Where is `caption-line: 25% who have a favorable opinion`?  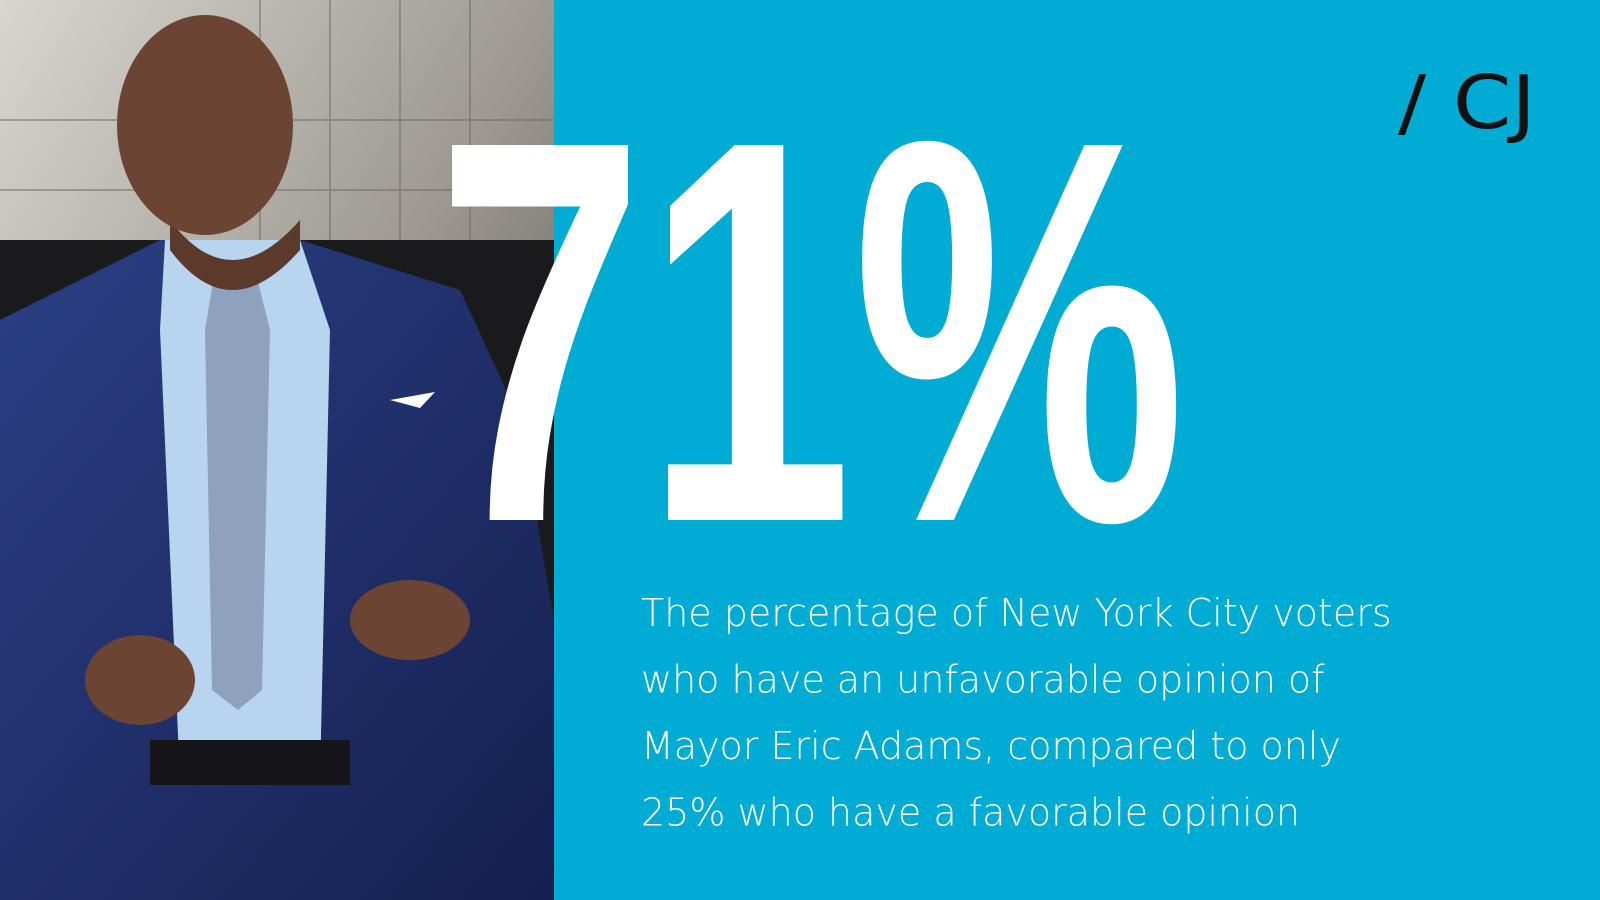
caption-line: 25% who have a favorable opinion is located at coordinates (970, 813).